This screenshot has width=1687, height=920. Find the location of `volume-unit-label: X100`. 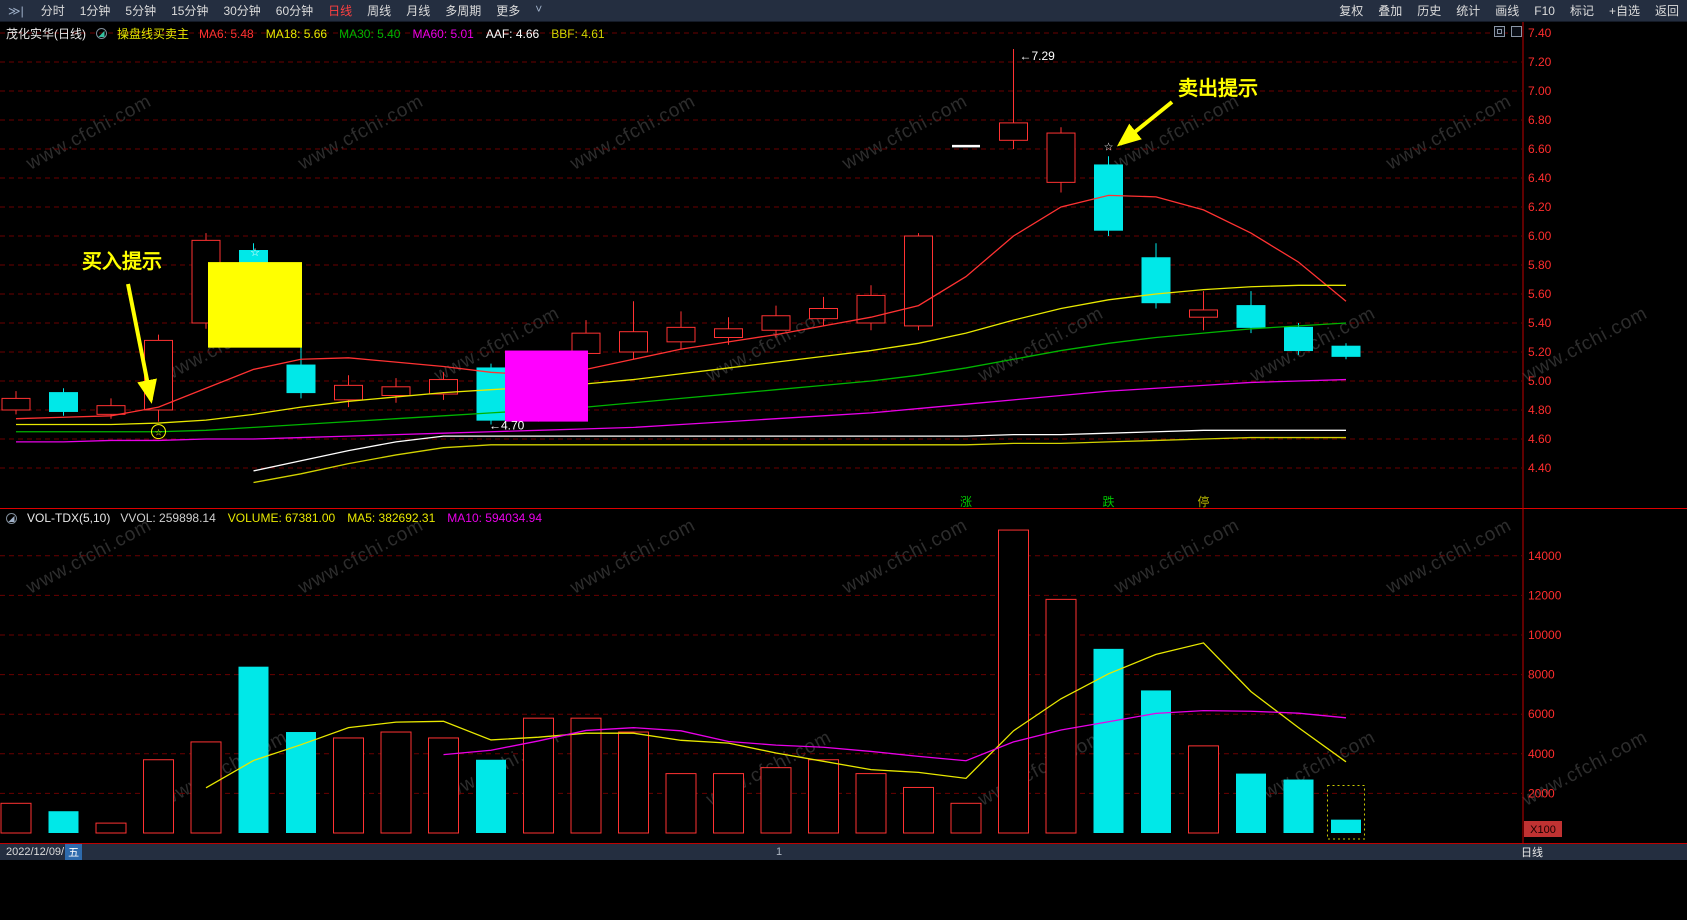

volume-unit-label: X100 is located at coordinates (1543, 830).